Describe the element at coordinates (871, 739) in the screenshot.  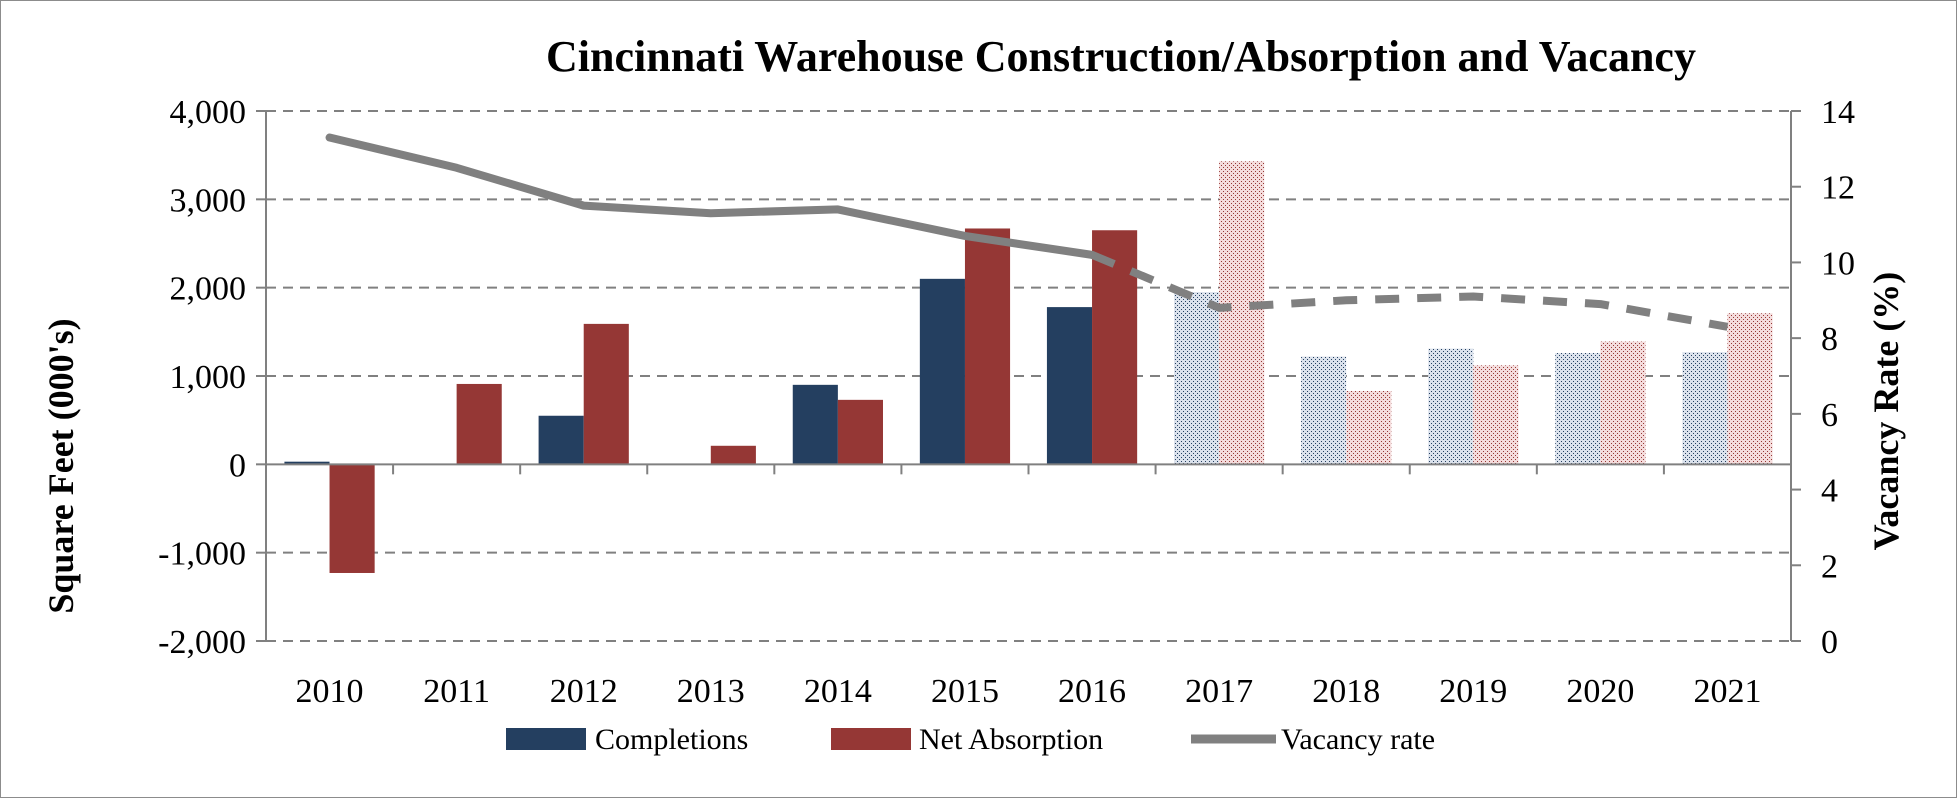
I see `legend-swatch-net-absorption` at that location.